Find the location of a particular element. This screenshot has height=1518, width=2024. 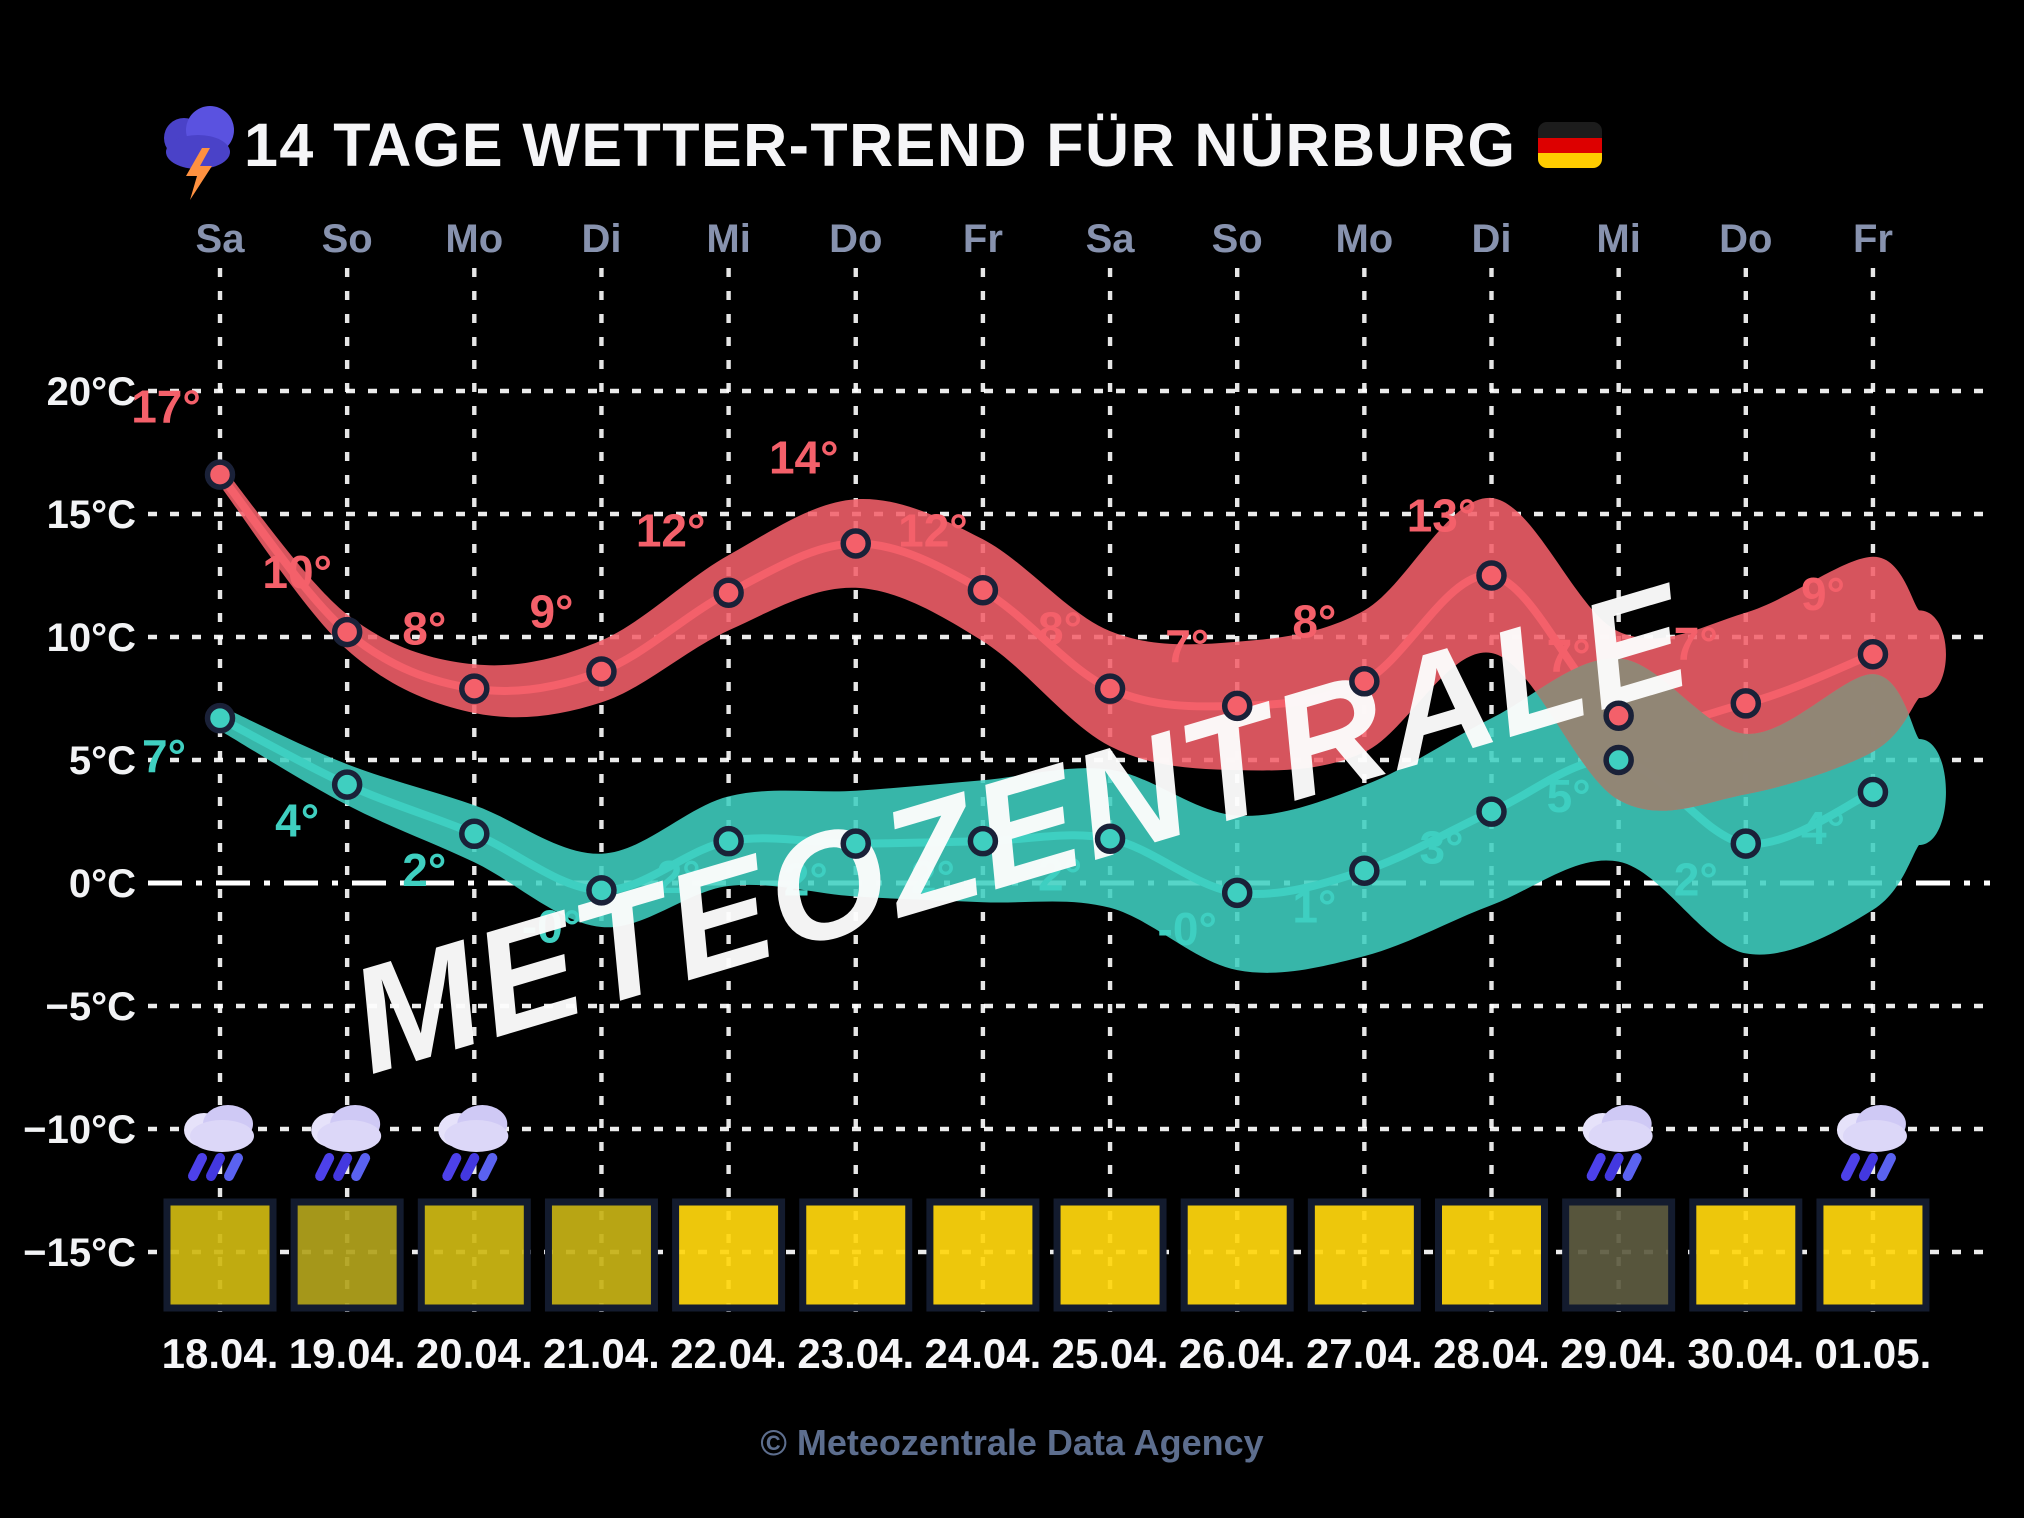

date-label: 23.04. is located at coordinates (855, 1353).